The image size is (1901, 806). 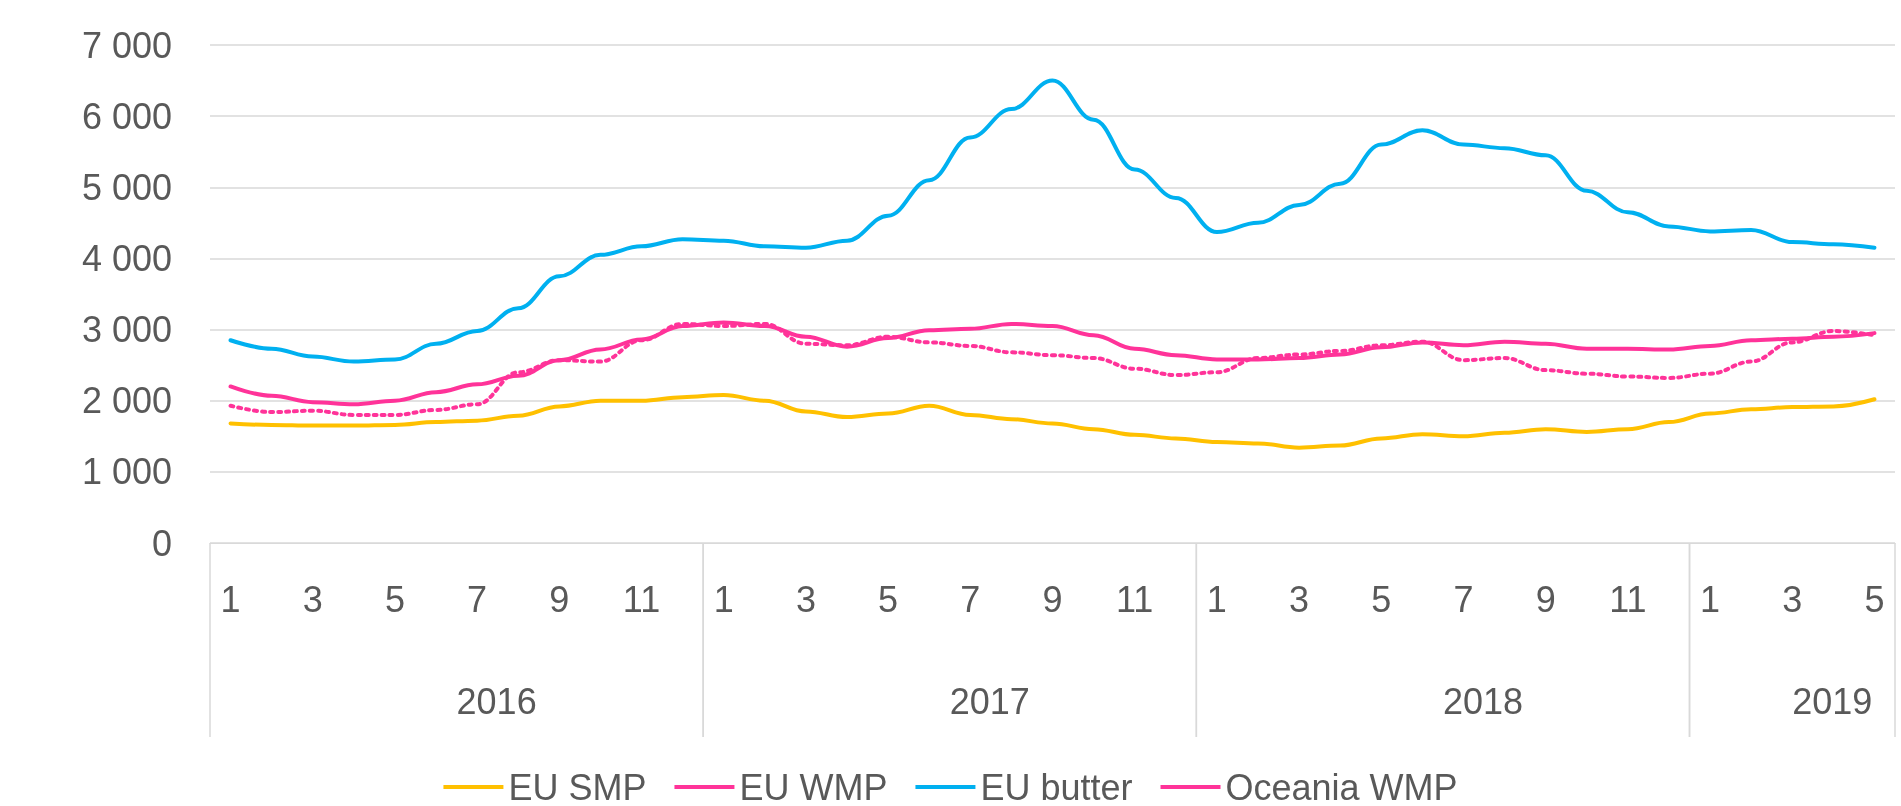 What do you see at coordinates (126, 45) in the screenshot?
I see `y-tick-label: 7 000` at bounding box center [126, 45].